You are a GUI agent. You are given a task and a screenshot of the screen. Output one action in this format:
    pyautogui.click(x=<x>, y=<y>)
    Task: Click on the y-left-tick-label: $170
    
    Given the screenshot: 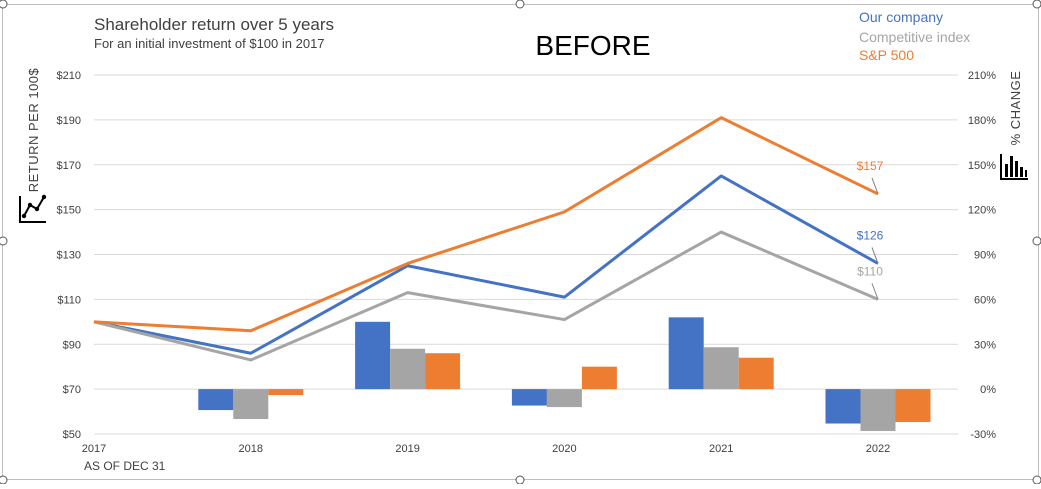 What is the action you would take?
    pyautogui.click(x=69, y=166)
    